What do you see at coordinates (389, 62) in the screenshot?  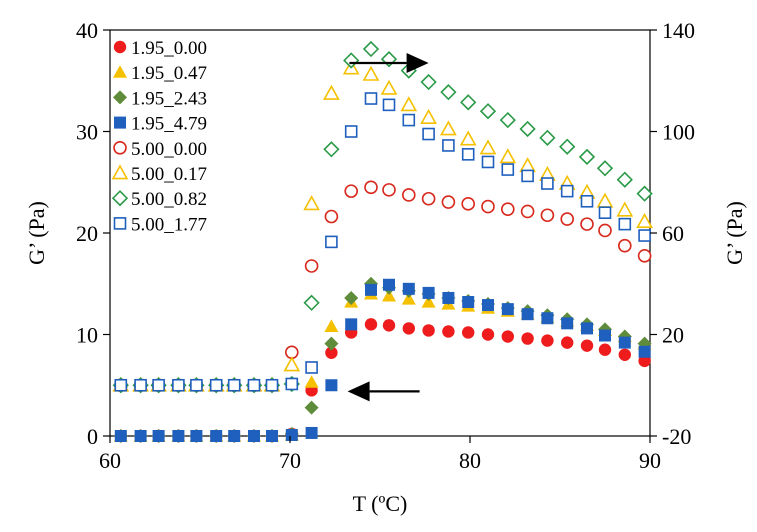 I see `arrow-right` at bounding box center [389, 62].